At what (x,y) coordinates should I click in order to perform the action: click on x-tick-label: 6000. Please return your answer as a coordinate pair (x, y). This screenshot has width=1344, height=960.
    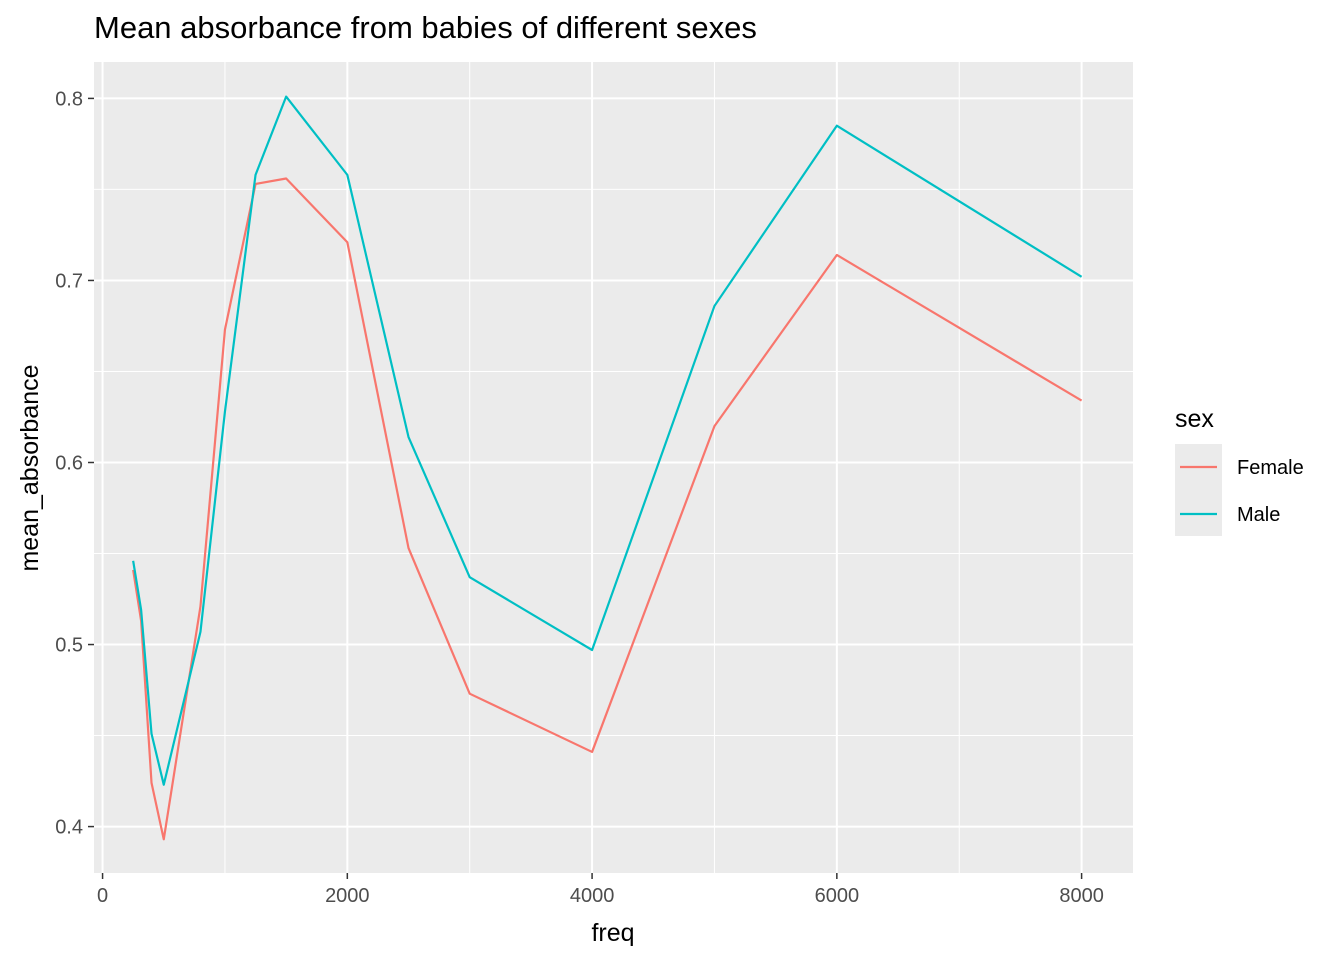
    Looking at the image, I should click on (837, 896).